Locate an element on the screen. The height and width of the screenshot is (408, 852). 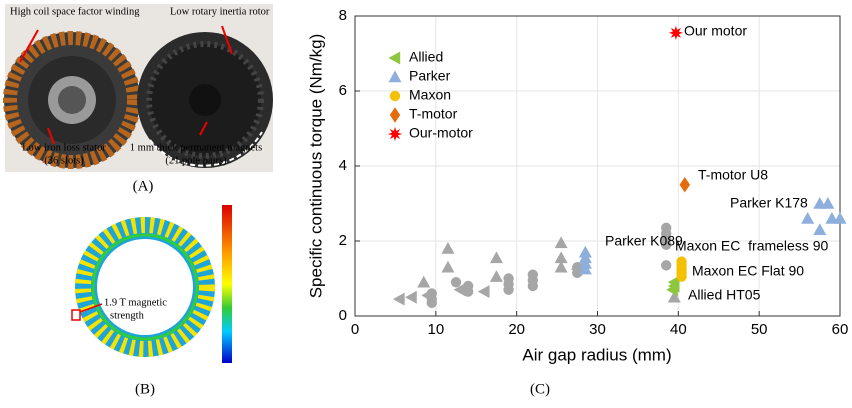
legend-label: Allied is located at coordinates (426, 57).